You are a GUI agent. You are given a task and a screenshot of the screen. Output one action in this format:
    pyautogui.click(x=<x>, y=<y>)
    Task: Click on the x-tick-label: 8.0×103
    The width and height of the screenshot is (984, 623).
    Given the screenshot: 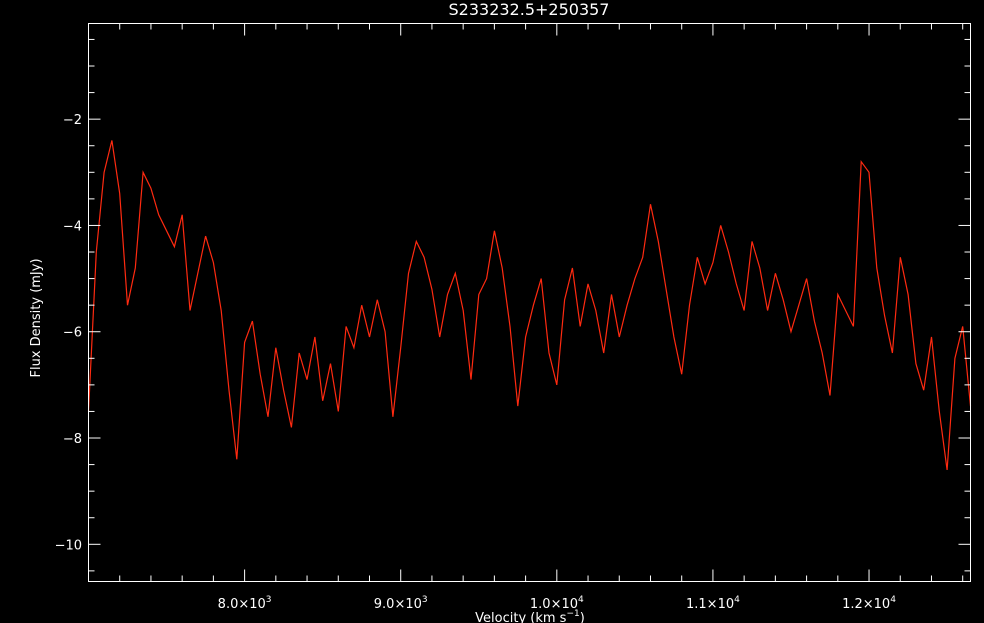 What is the action you would take?
    pyautogui.click(x=245, y=603)
    